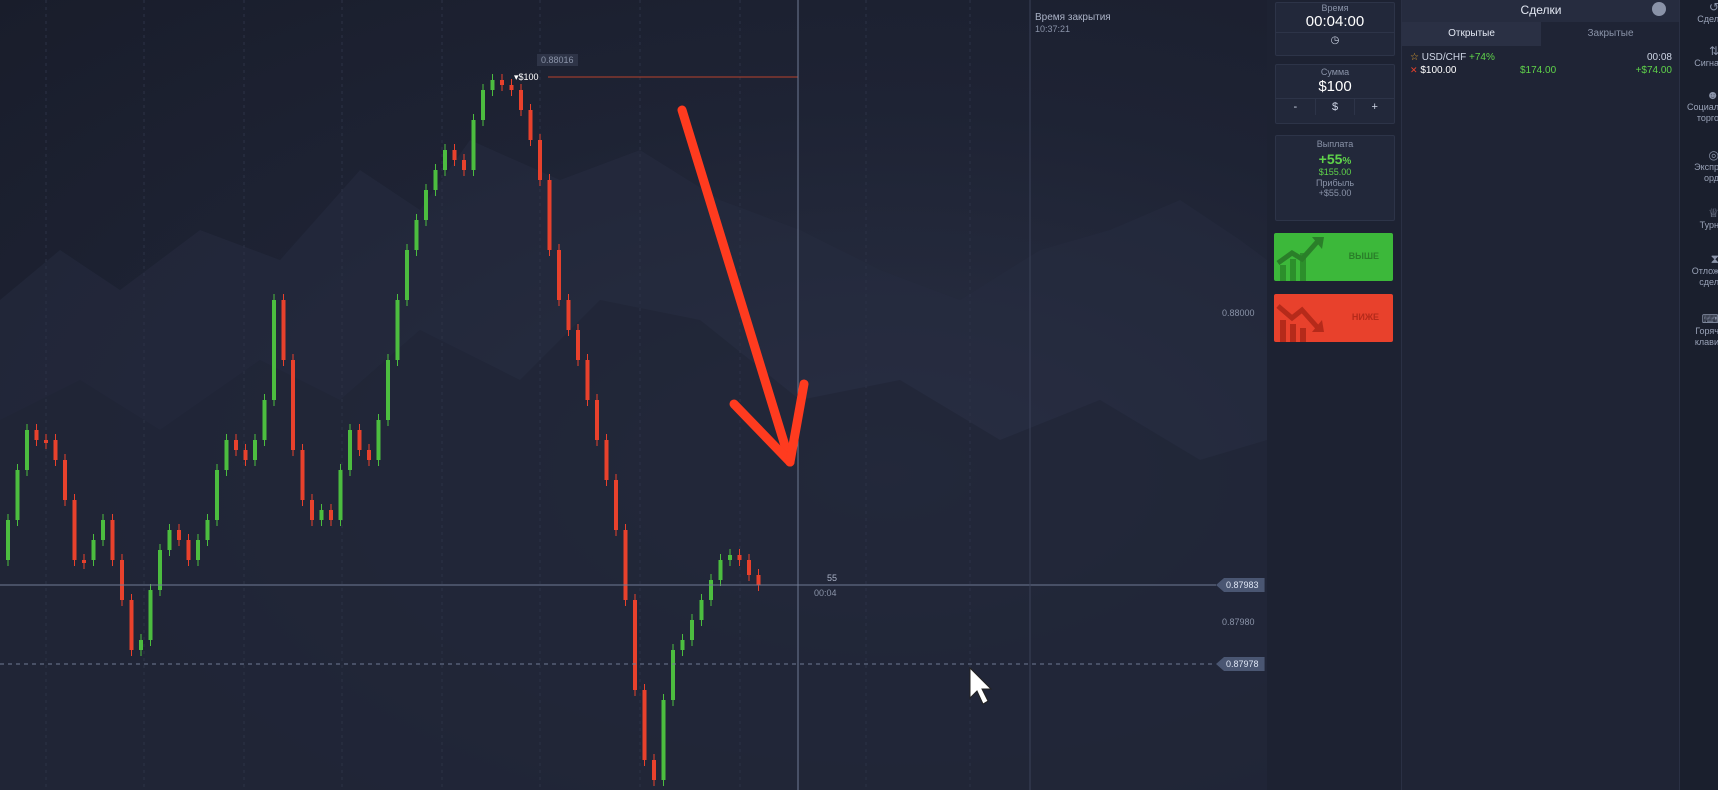  What do you see at coordinates (1335, 21) in the screenshot?
I see `time-value: 00:04:00` at bounding box center [1335, 21].